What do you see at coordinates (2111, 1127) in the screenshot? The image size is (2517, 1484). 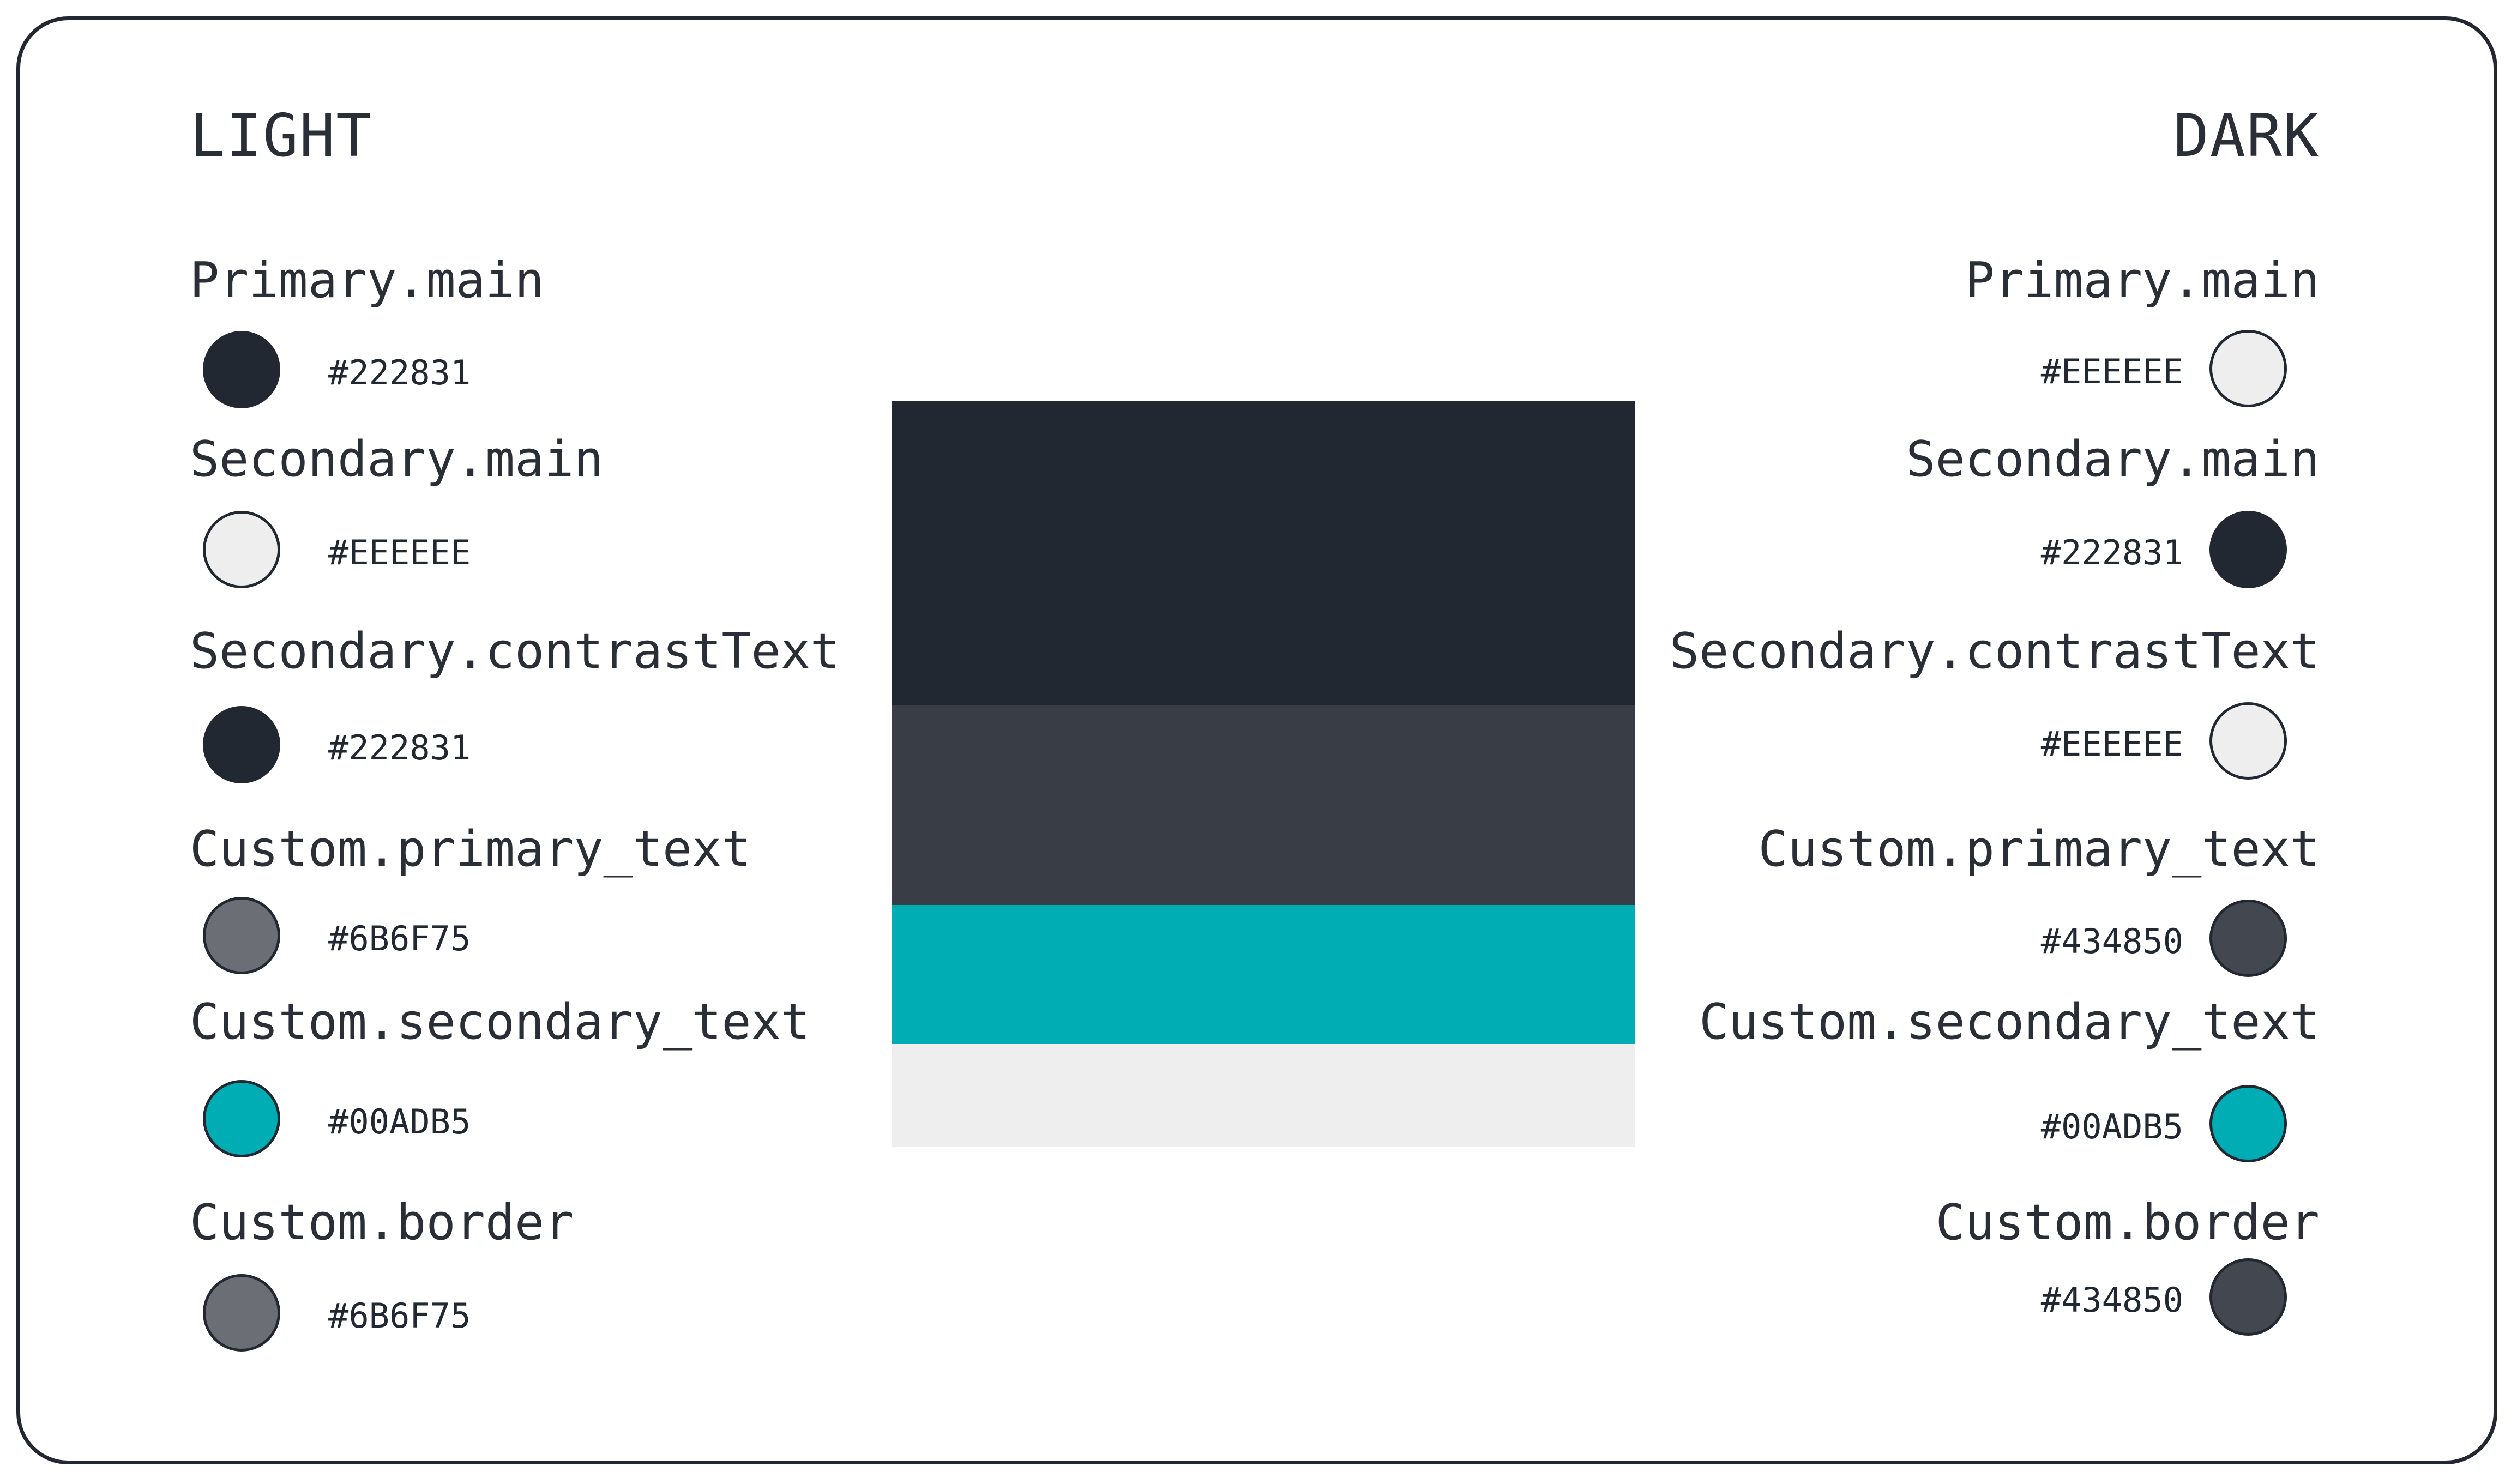 I see `dark-hex-custom-secondary-text: #00ADB5` at bounding box center [2111, 1127].